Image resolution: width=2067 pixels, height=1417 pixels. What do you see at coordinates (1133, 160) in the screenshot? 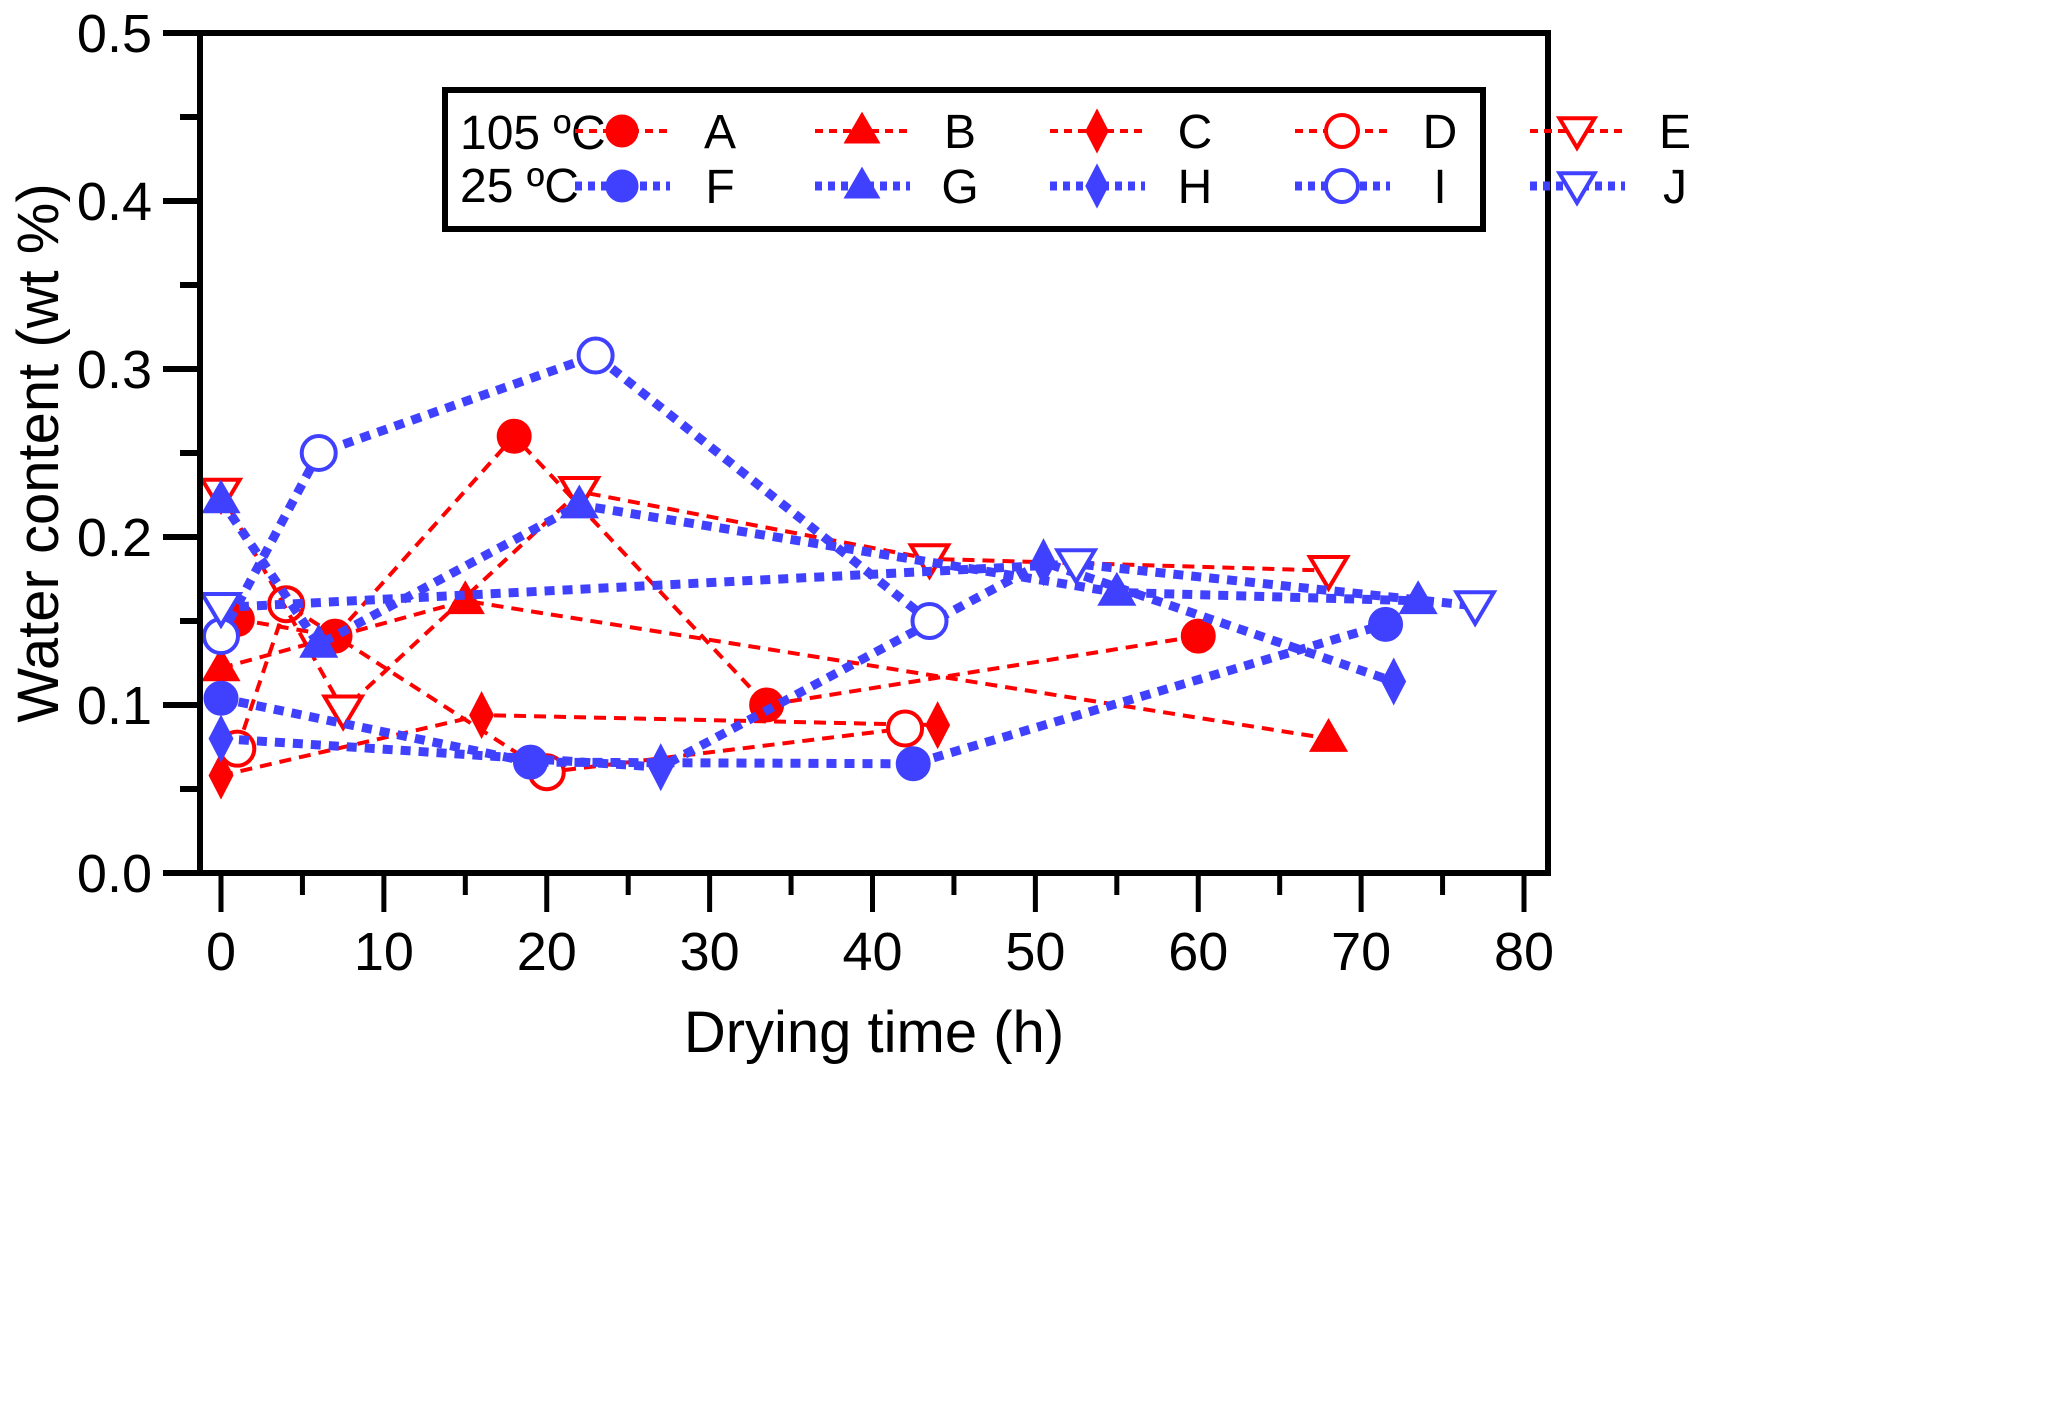
I see `legend-entries: A B C D E F G H I J` at bounding box center [1133, 160].